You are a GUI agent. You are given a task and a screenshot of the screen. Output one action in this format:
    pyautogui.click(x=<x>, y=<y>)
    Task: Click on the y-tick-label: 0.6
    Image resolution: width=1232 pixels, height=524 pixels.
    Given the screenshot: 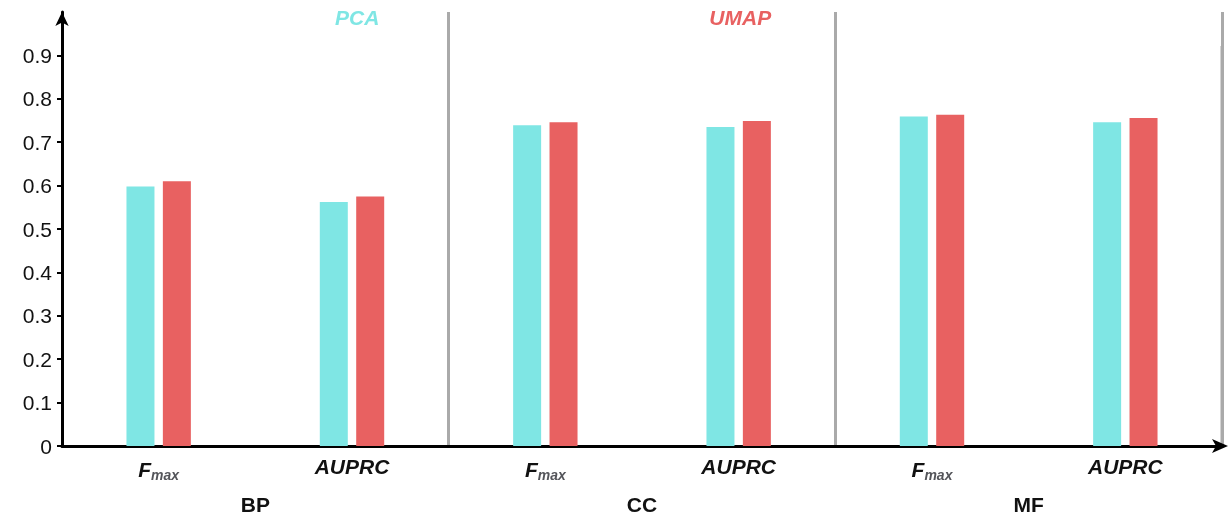 What is the action you would take?
    pyautogui.click(x=37, y=186)
    